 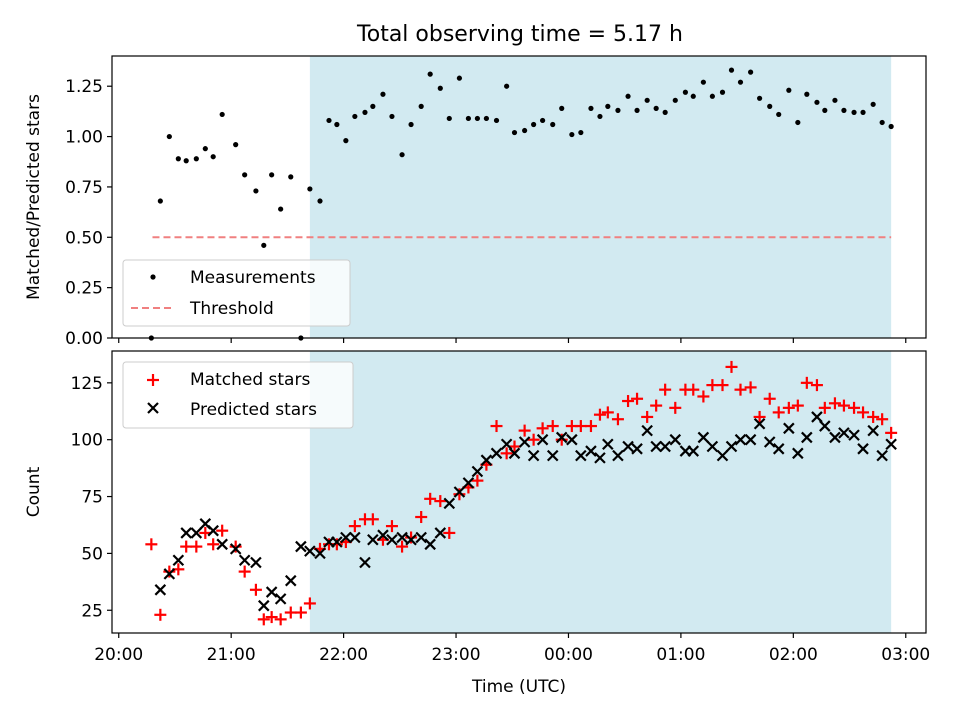 What do you see at coordinates (153, 380) in the screenshot?
I see `matched-legend-marker` at bounding box center [153, 380].